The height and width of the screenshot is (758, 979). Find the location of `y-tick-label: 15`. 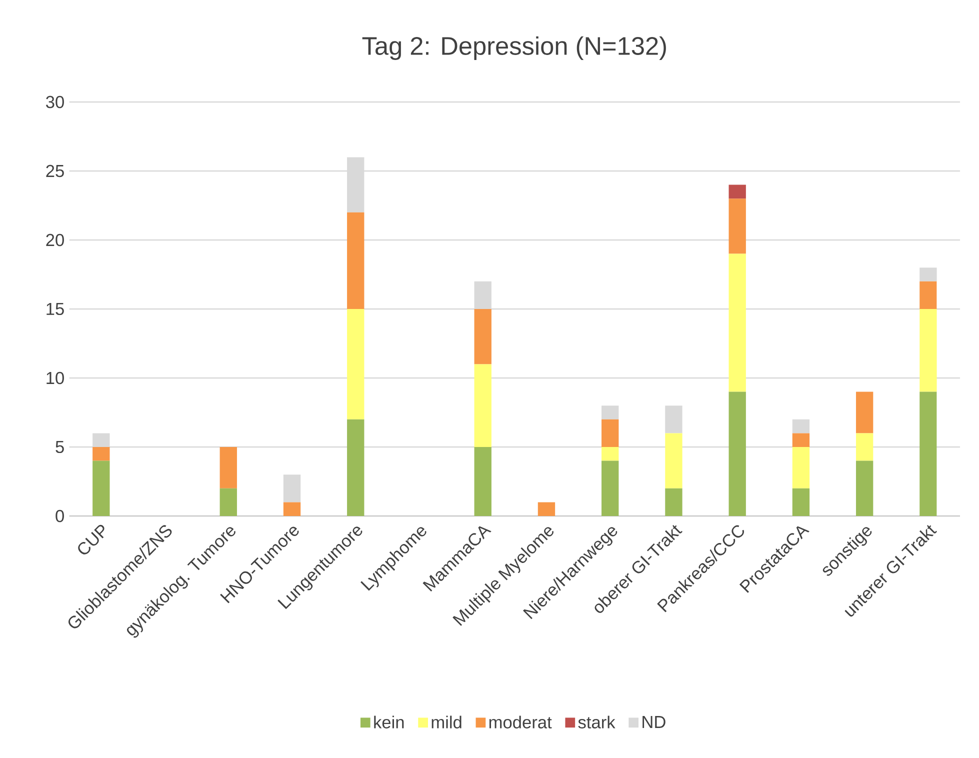

y-tick-label: 15 is located at coordinates (55, 309).